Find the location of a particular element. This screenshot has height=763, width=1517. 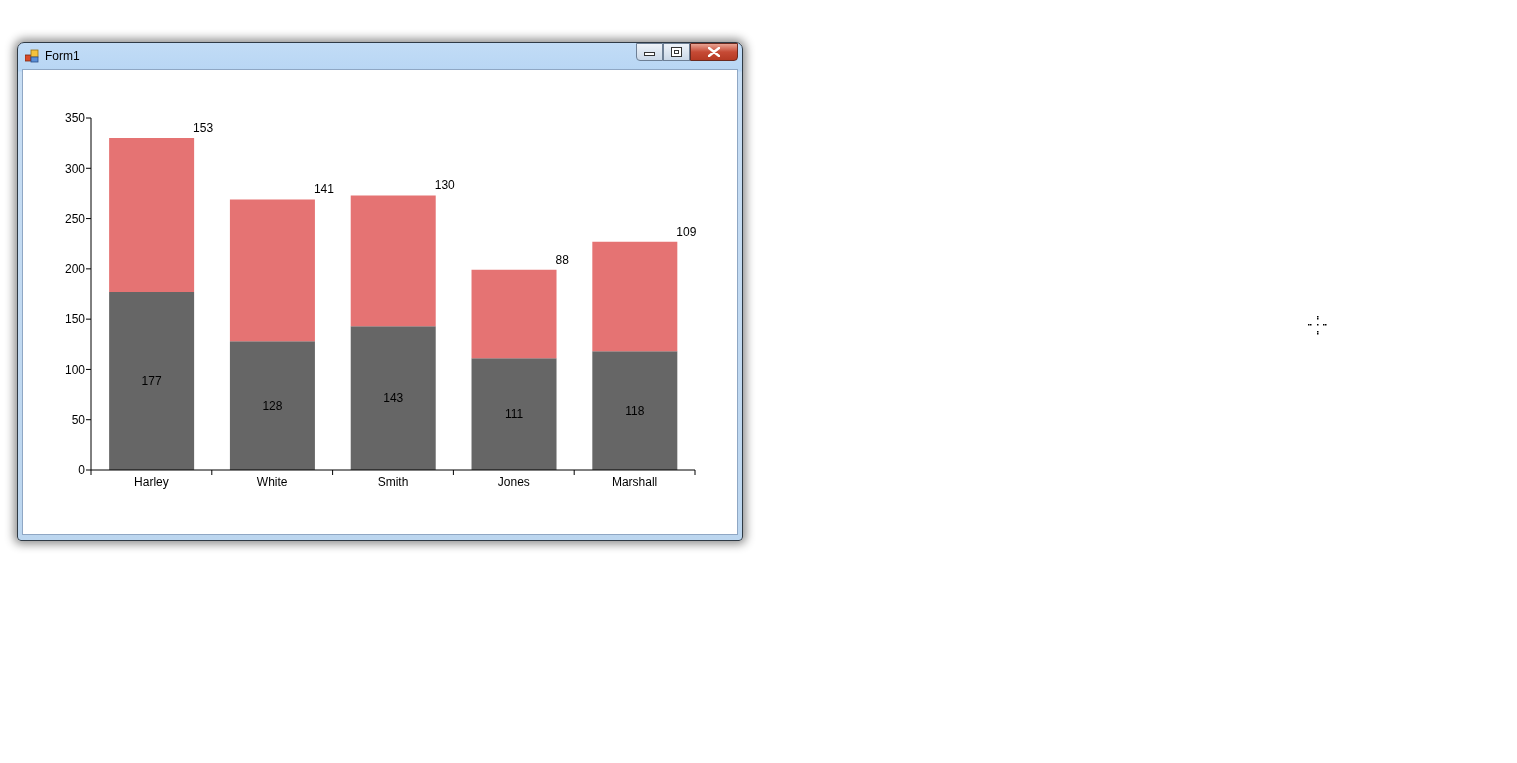

data-label: 177 is located at coordinates (151, 380).